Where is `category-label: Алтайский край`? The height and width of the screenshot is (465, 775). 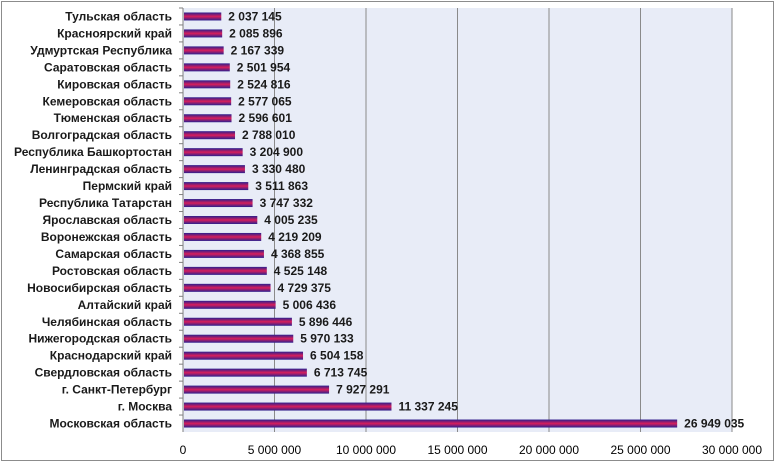
category-label: Алтайский край is located at coordinates (125, 305).